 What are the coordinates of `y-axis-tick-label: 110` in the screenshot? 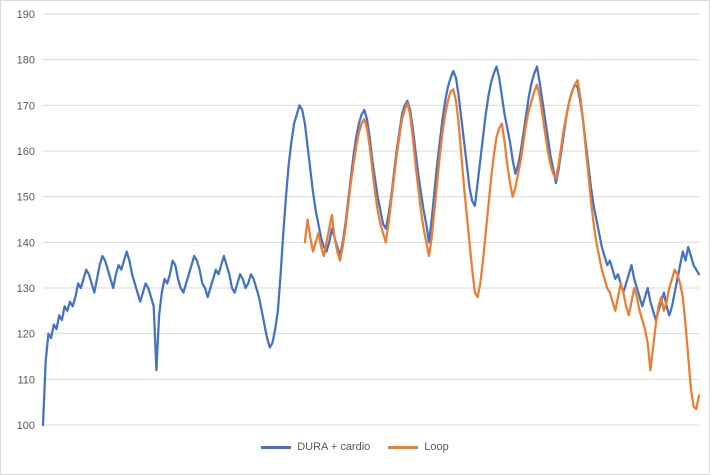 It's located at (26, 380).